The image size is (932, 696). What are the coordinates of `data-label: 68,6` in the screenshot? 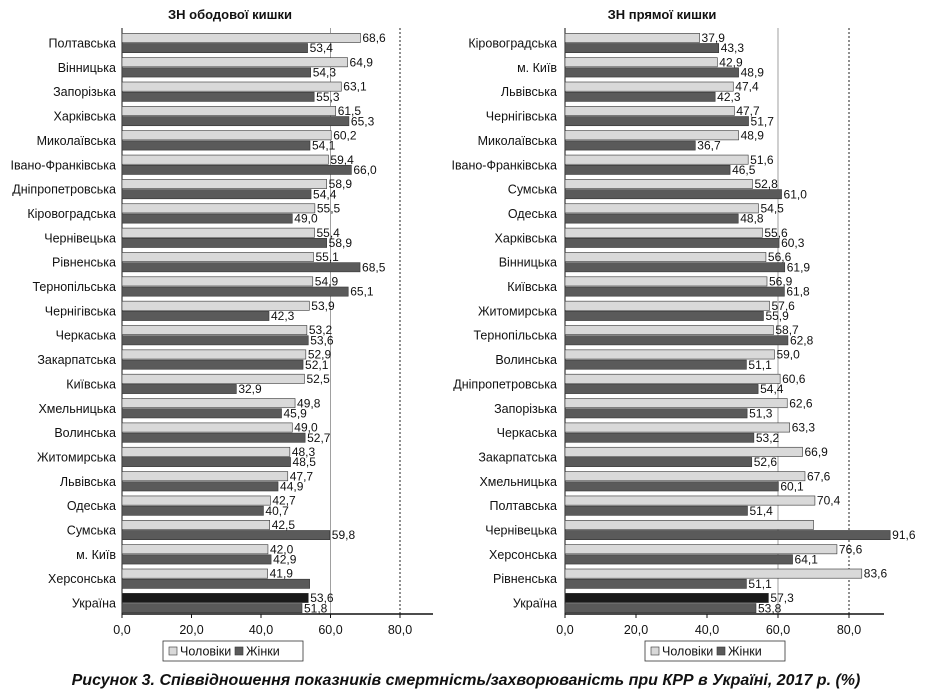 It's located at (374, 38).